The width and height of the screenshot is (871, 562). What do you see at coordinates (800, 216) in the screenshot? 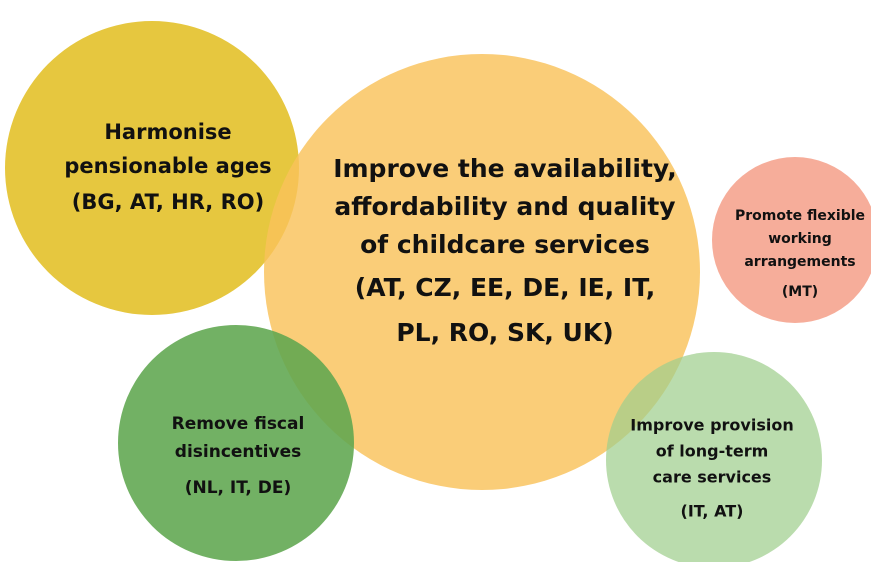
I see `node-label: Promote flexible` at bounding box center [800, 216].